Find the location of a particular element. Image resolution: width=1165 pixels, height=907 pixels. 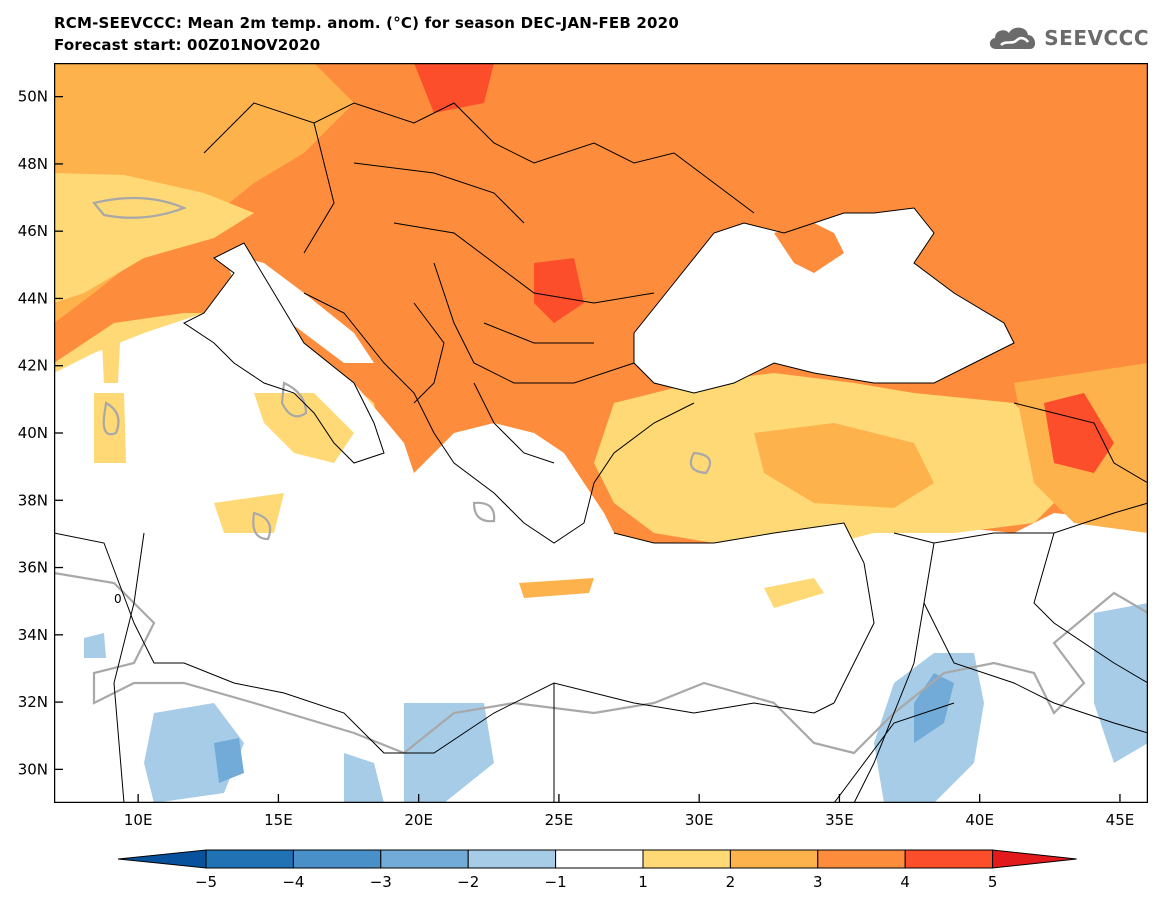

lon-tick-label: 10E is located at coordinates (138, 820).